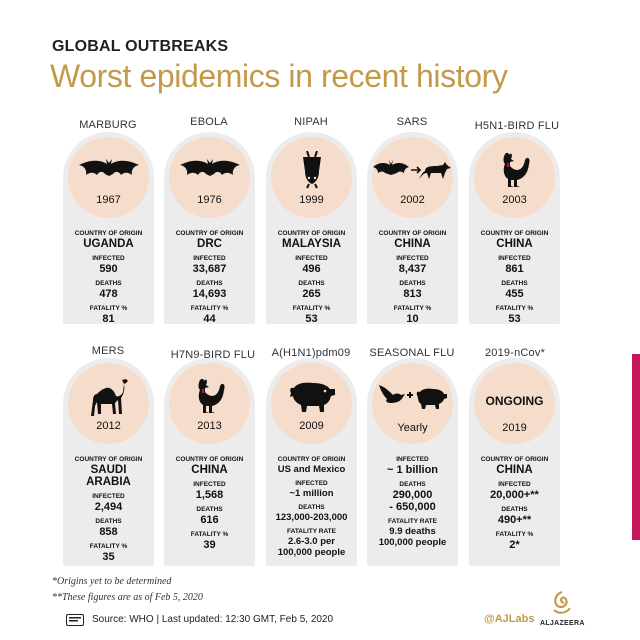  What do you see at coordinates (311, 552) in the screenshot?
I see `fatality-value: 100,000 people` at bounding box center [311, 552].